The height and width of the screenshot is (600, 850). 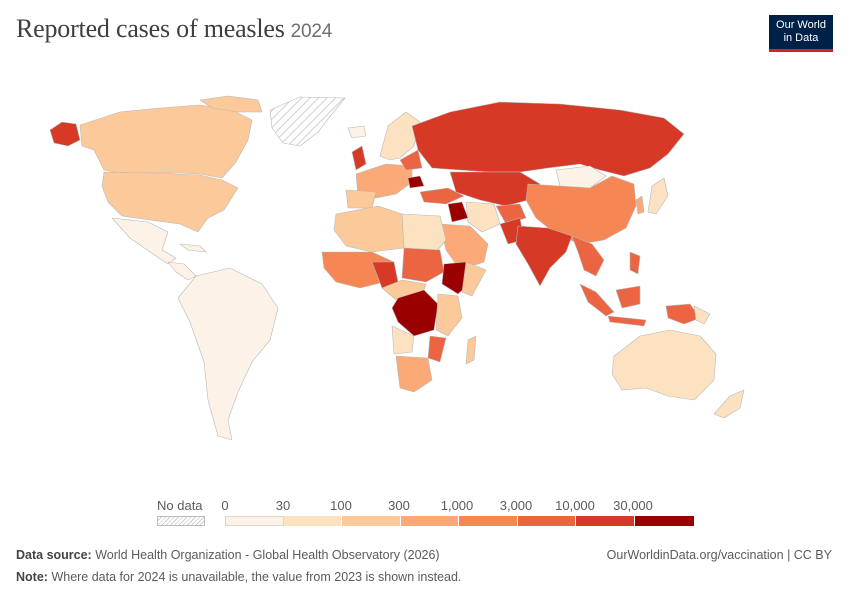 I want to click on region-arctic-islands, so click(x=231, y=104).